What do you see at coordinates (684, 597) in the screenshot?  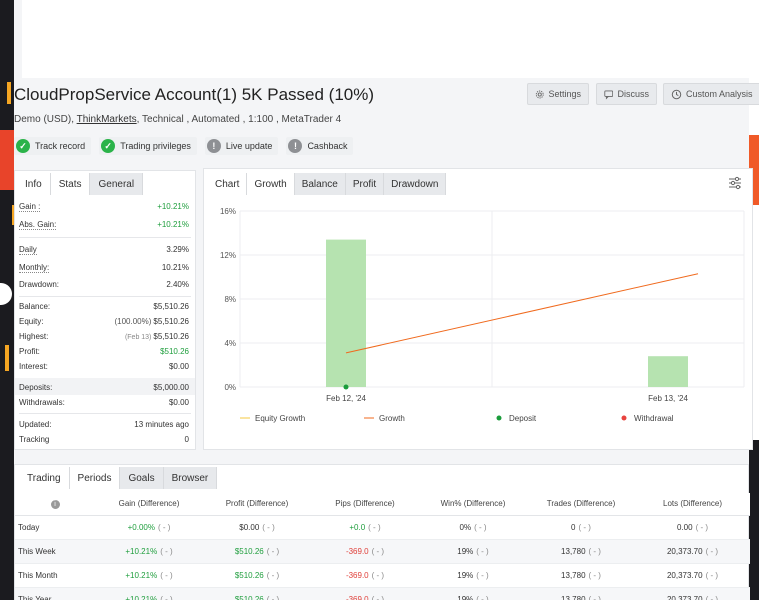 I see `cell-value: 20,373.70` at bounding box center [684, 597].